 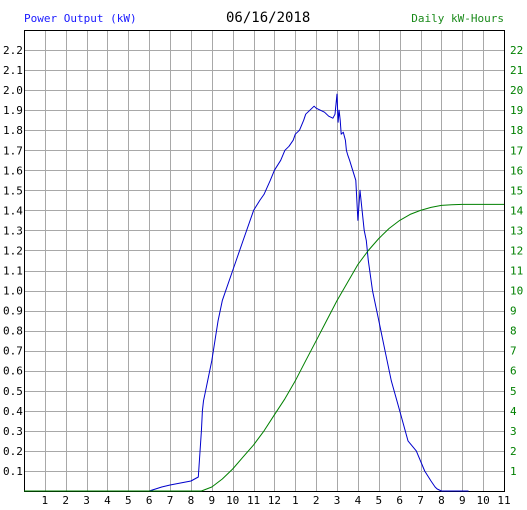 I want to click on y2-tick-label: 10, so click(x=516, y=291).